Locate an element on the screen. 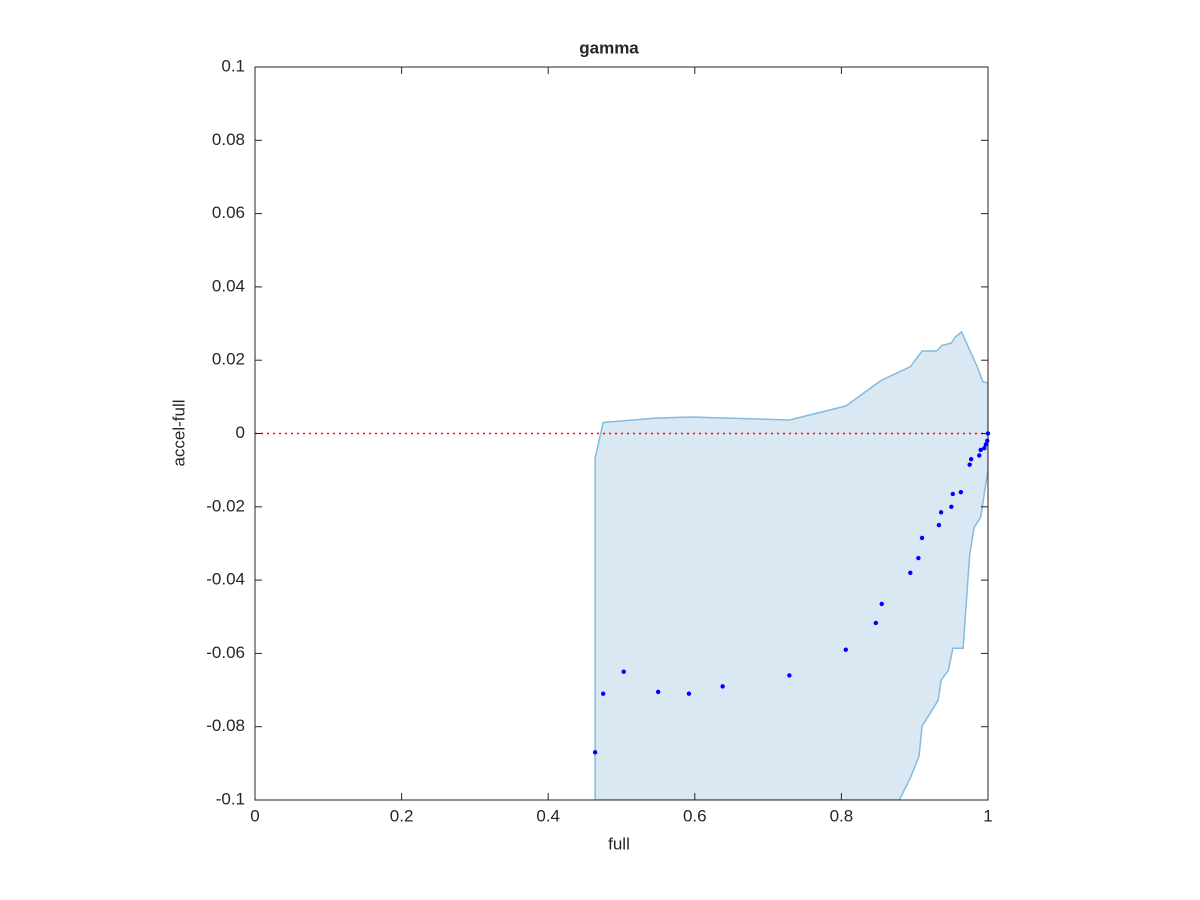 This screenshot has height=900, width=1200. y-tick-label: -0.04 is located at coordinates (225, 579).